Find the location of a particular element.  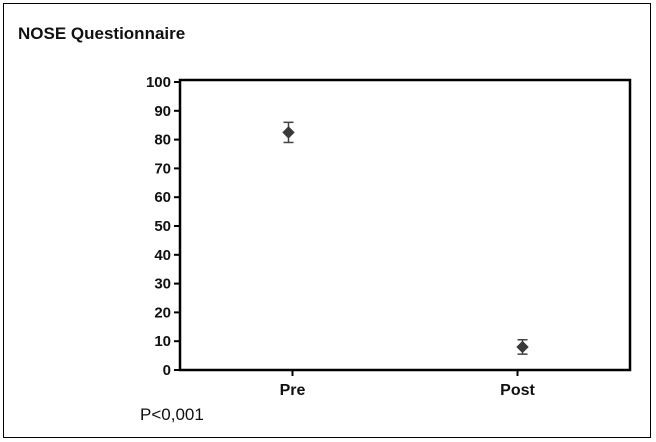

y-tick-label: 90 is located at coordinates (162, 111).